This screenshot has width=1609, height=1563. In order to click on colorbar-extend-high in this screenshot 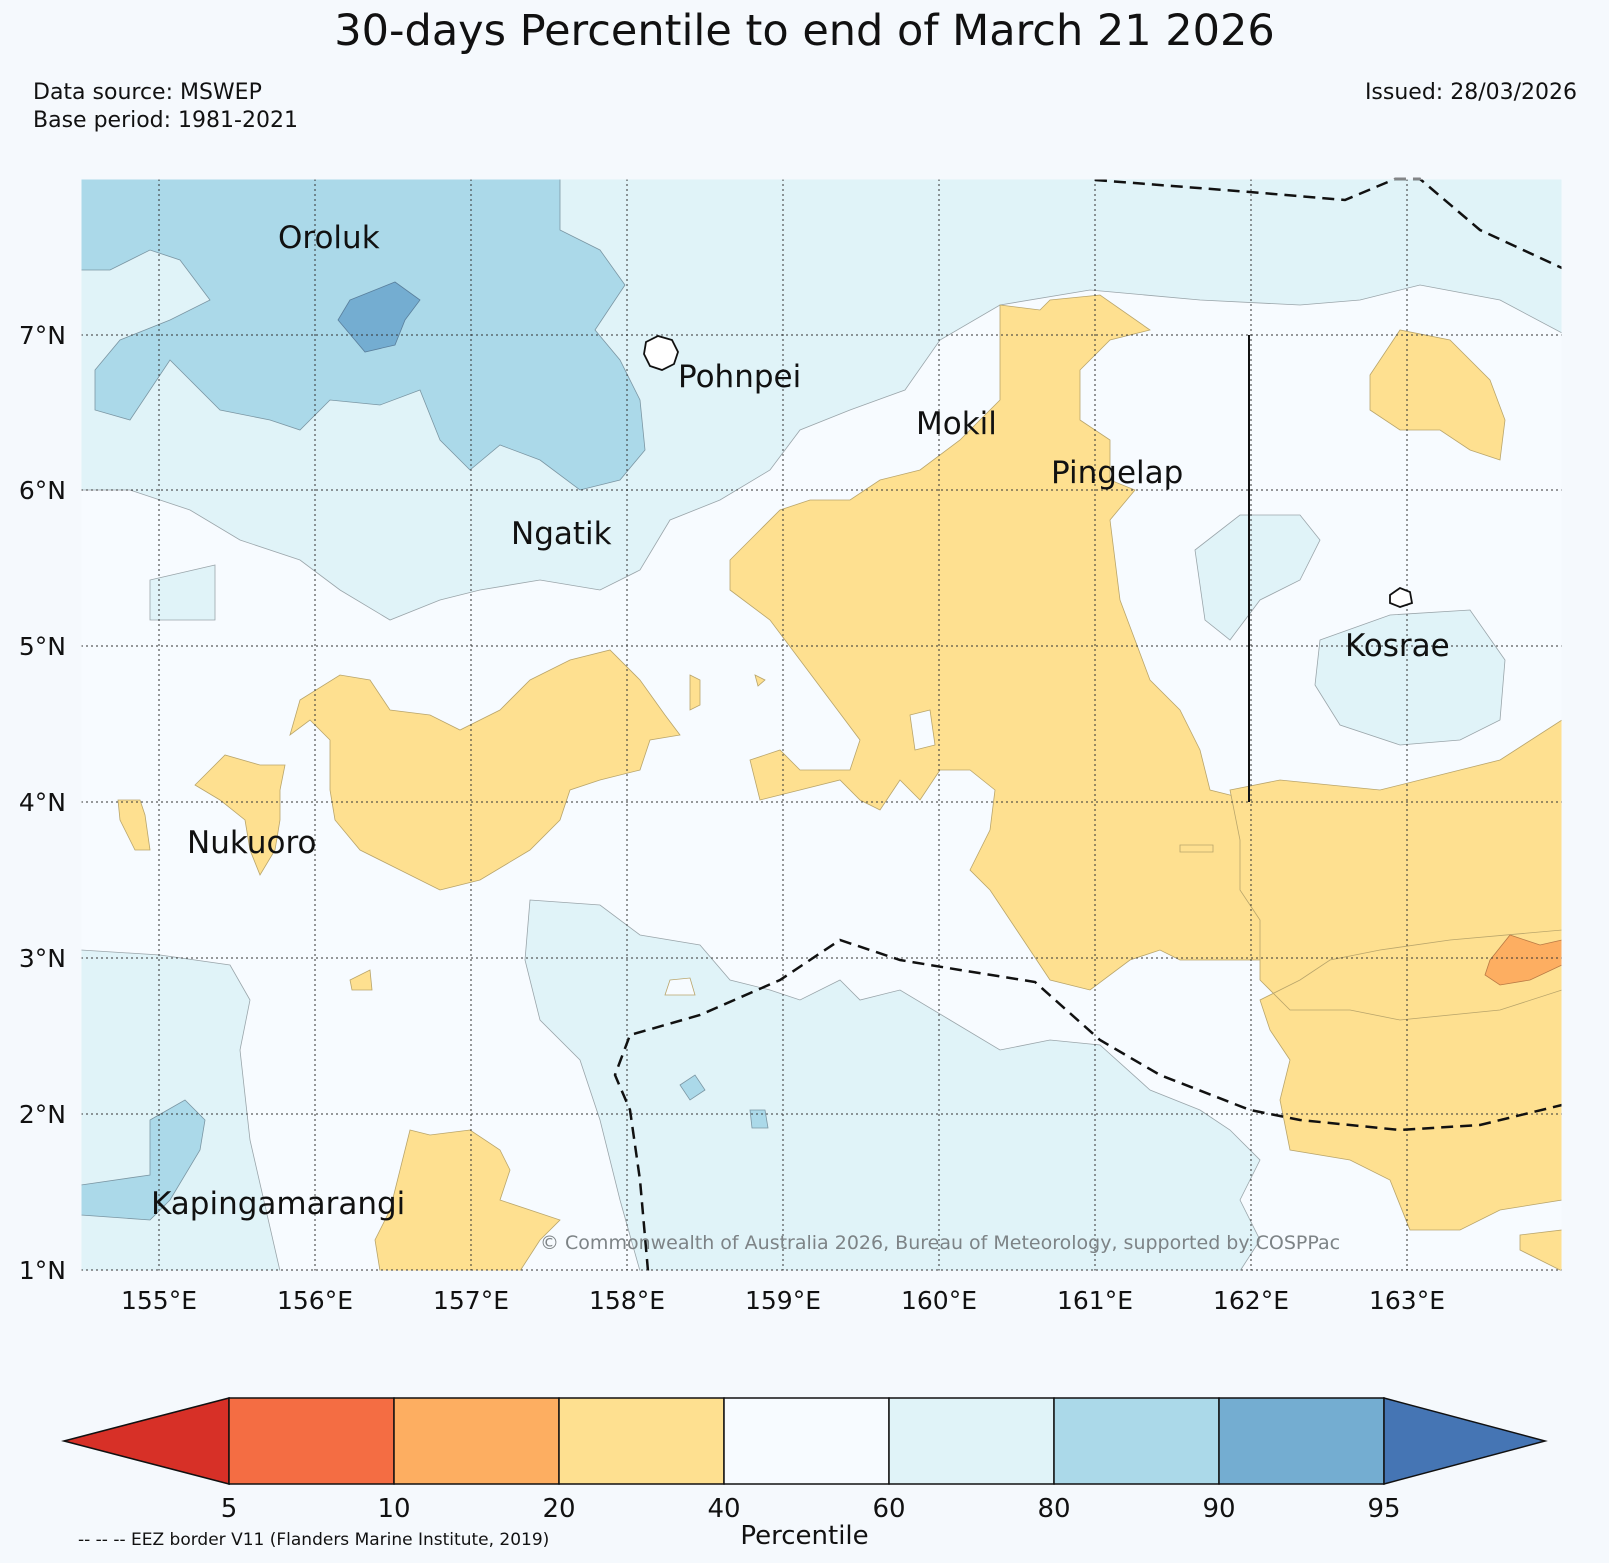, I will do `click(1465, 1441)`.